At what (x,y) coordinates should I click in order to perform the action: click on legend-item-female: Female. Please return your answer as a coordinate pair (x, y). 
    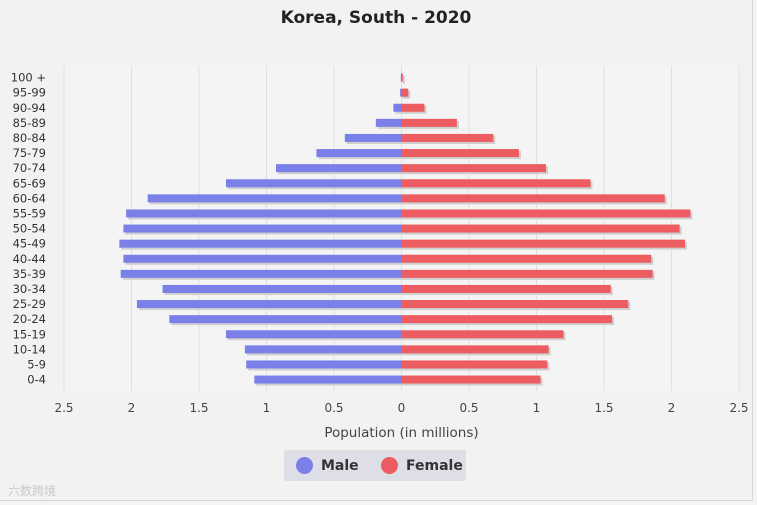
    Looking at the image, I should click on (422, 465).